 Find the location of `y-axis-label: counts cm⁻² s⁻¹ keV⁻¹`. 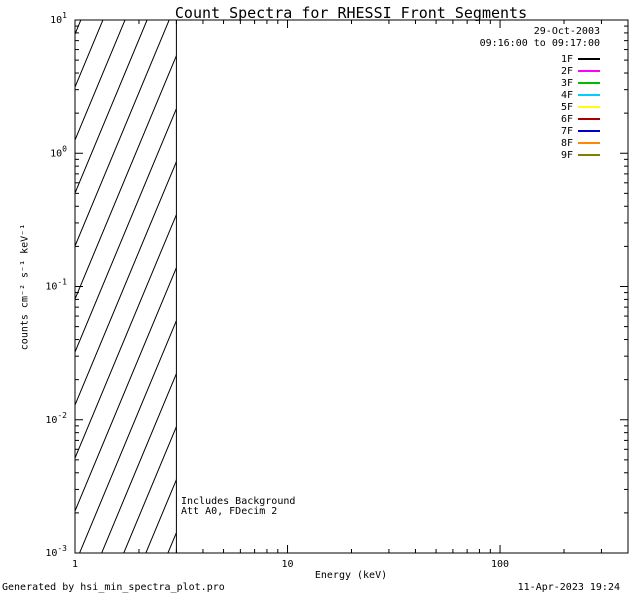

y-axis-label: counts cm⁻² s⁻¹ keV⁻¹ is located at coordinates (25, 287).